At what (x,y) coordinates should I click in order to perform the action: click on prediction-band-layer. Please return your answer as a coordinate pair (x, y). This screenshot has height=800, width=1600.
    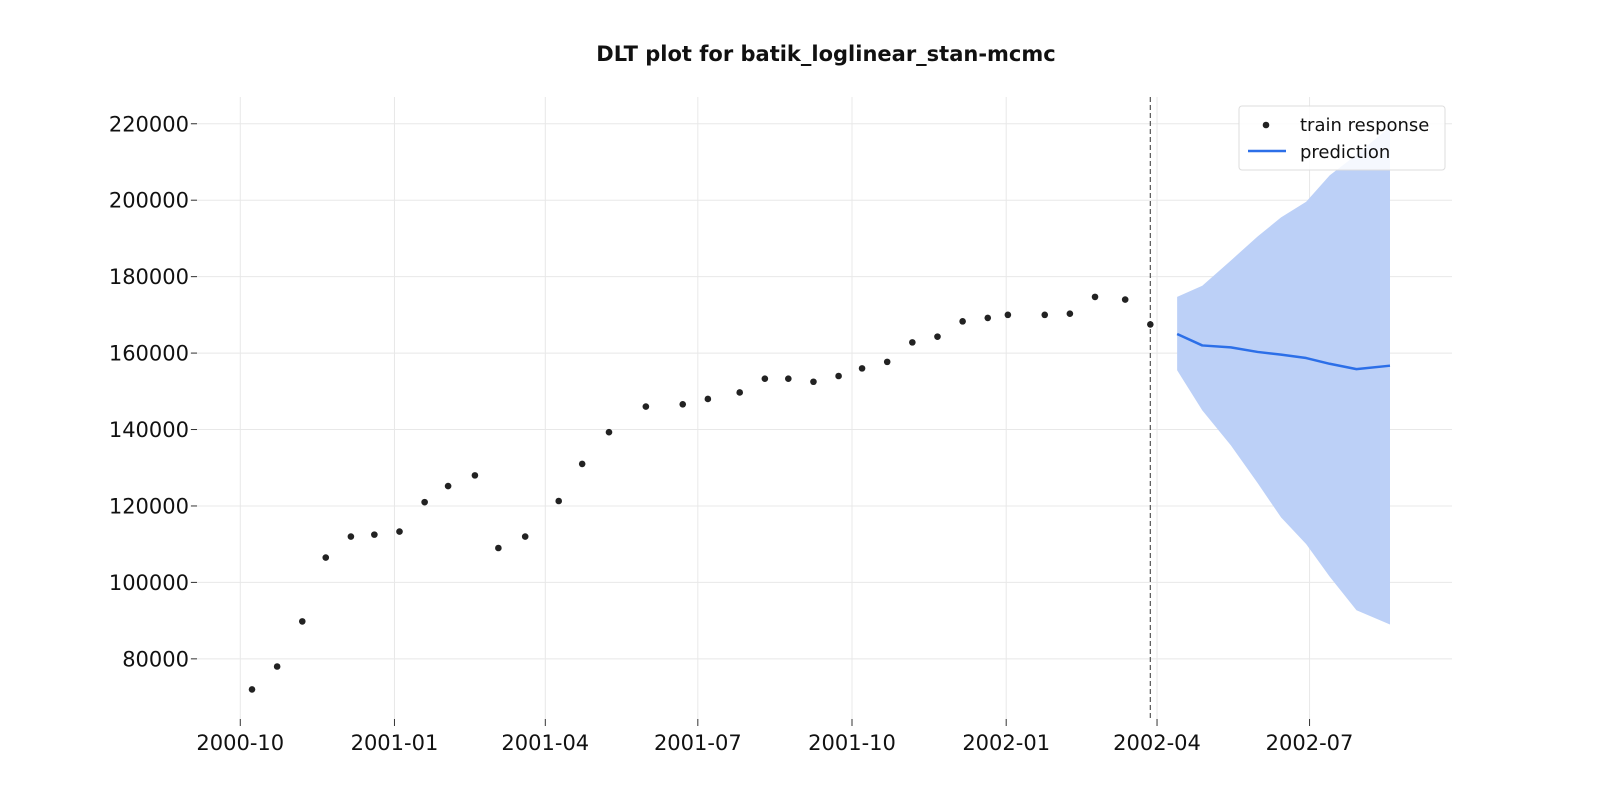
    Looking at the image, I should click on (1283, 375).